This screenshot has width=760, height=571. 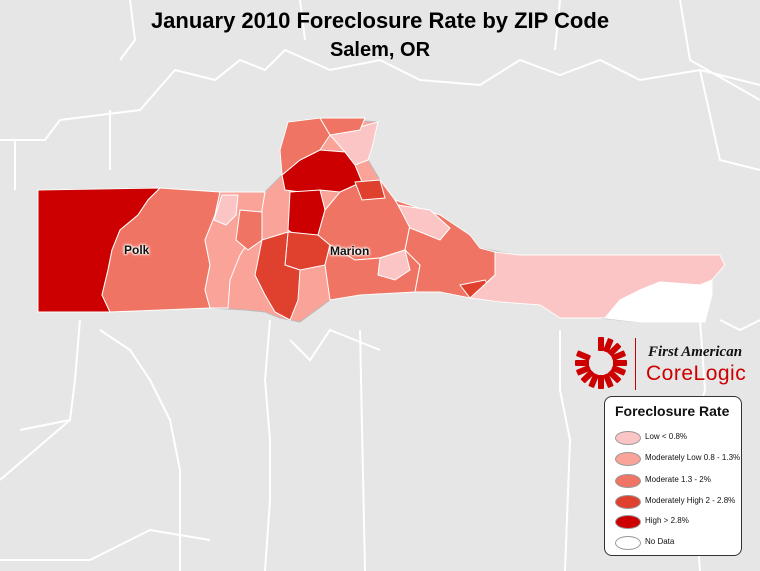 What do you see at coordinates (628, 543) in the screenshot?
I see `legend-swatch-no-data` at bounding box center [628, 543].